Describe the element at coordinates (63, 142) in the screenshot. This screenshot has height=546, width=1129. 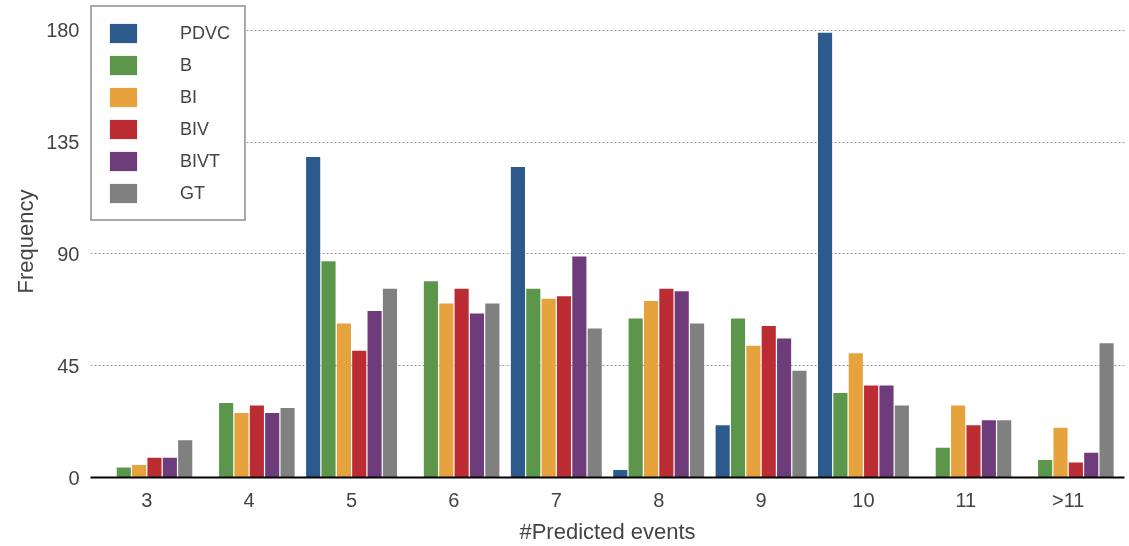
I see `y-tick-label: 135` at that location.